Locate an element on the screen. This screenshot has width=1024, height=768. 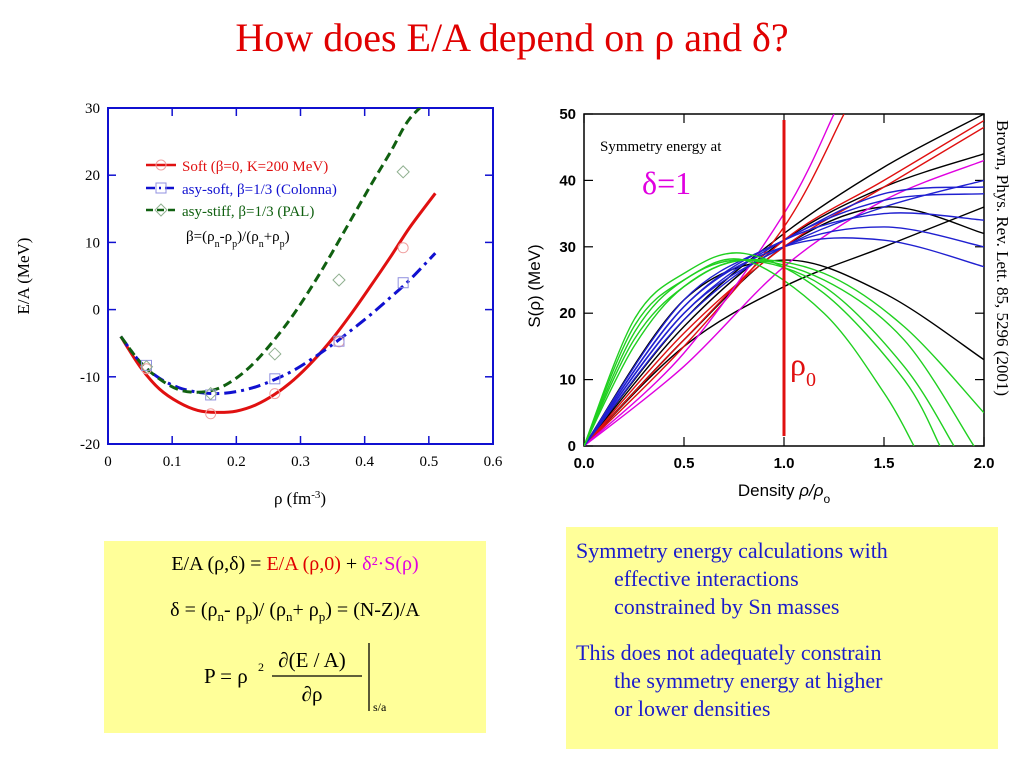
y-tick-label: 50 is located at coordinates (567, 114).